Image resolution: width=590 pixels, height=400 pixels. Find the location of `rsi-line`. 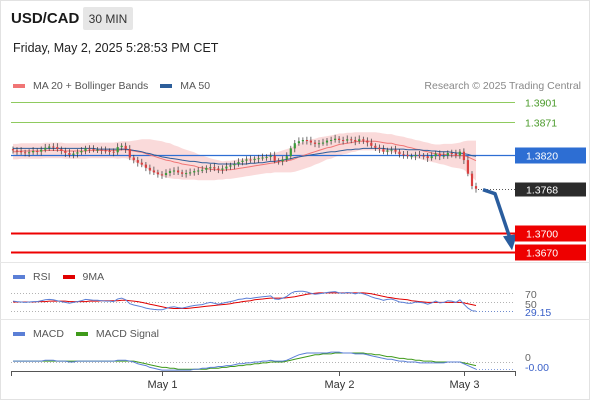

rsi-line is located at coordinates (244, 301).